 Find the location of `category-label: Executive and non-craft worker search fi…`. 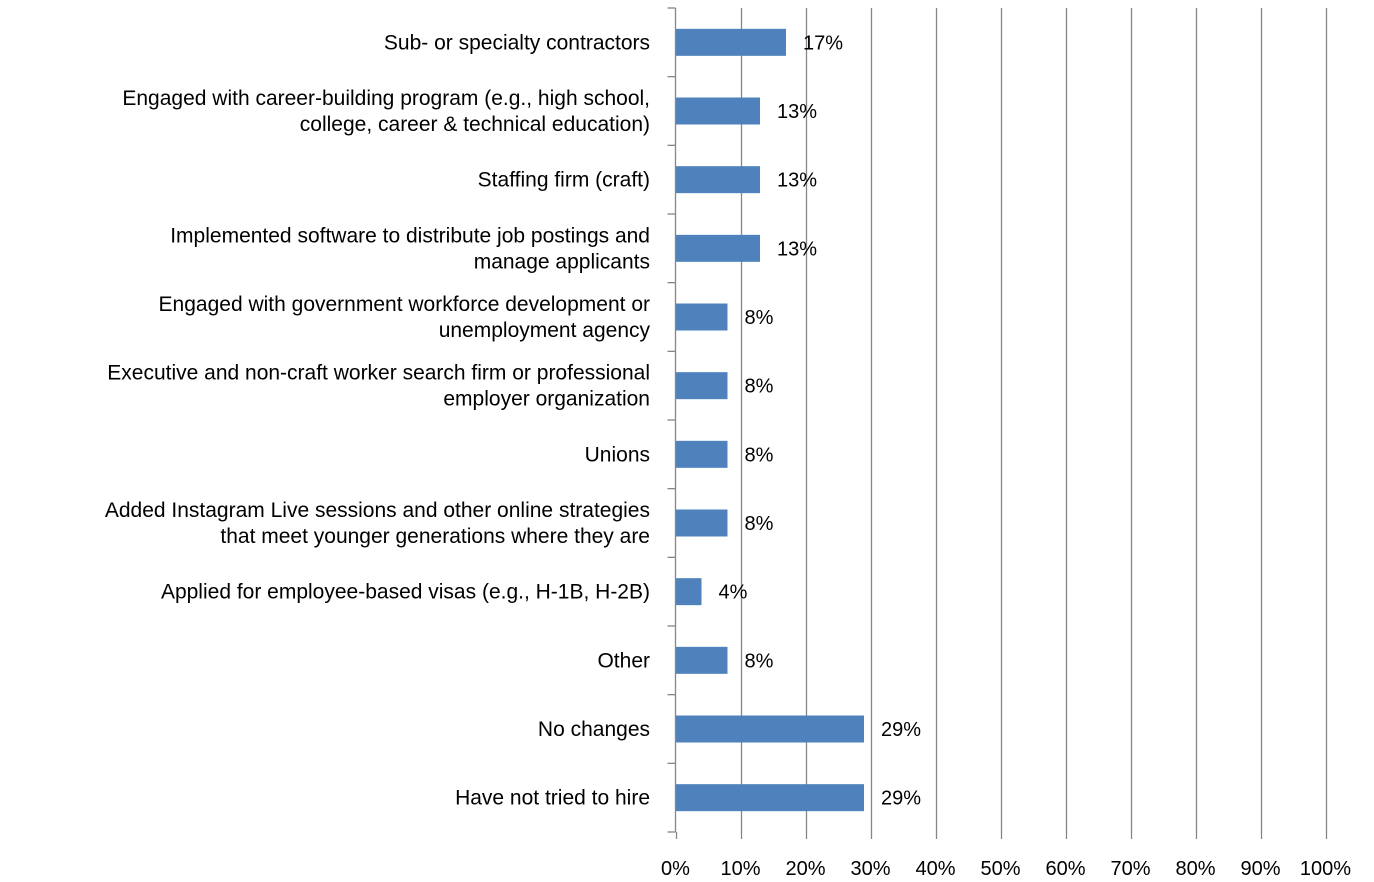

category-label: Executive and non-craft worker search fi… is located at coordinates (378, 373).